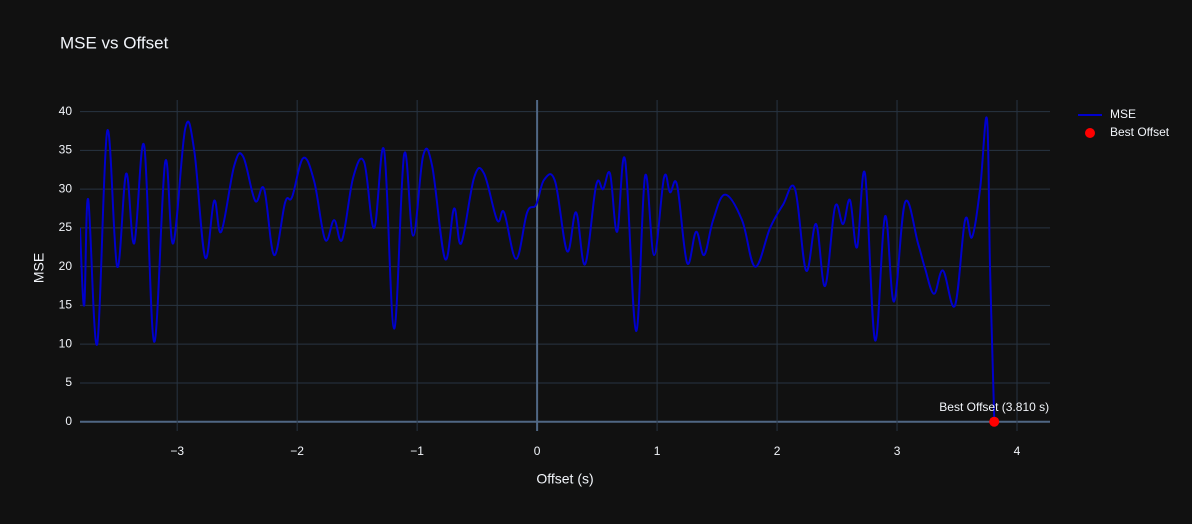 The image size is (1192, 524). What do you see at coordinates (66, 305) in the screenshot?
I see `y-tick-label: 15` at bounding box center [66, 305].